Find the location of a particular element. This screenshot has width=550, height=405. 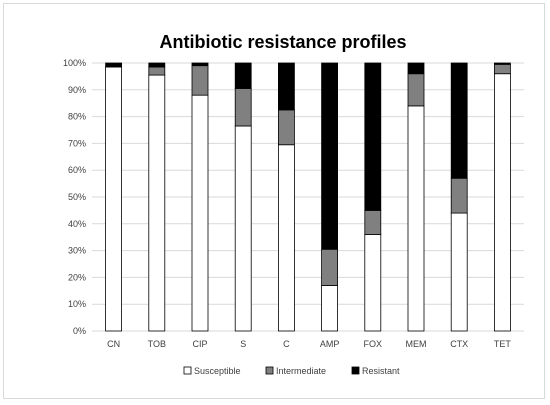

x-tick-label: C is located at coordinates (286, 344).